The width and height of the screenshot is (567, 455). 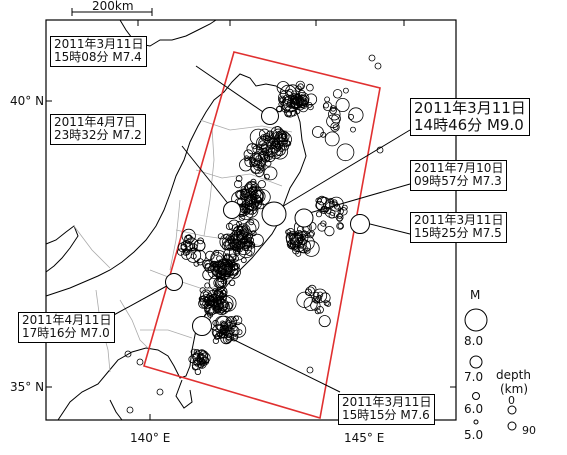 What do you see at coordinates (511, 400) in the screenshot?
I see `legend-depth-0: 0` at bounding box center [511, 400].